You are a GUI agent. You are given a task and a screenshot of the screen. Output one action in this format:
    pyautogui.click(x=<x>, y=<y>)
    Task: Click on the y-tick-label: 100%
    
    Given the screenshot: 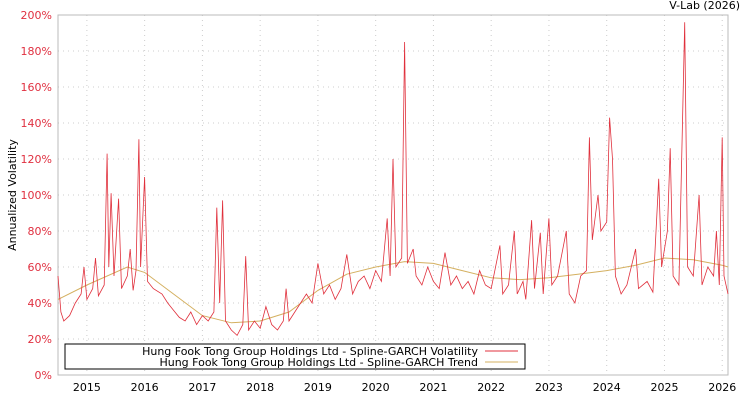 What is the action you would take?
    pyautogui.click(x=36, y=195)
    